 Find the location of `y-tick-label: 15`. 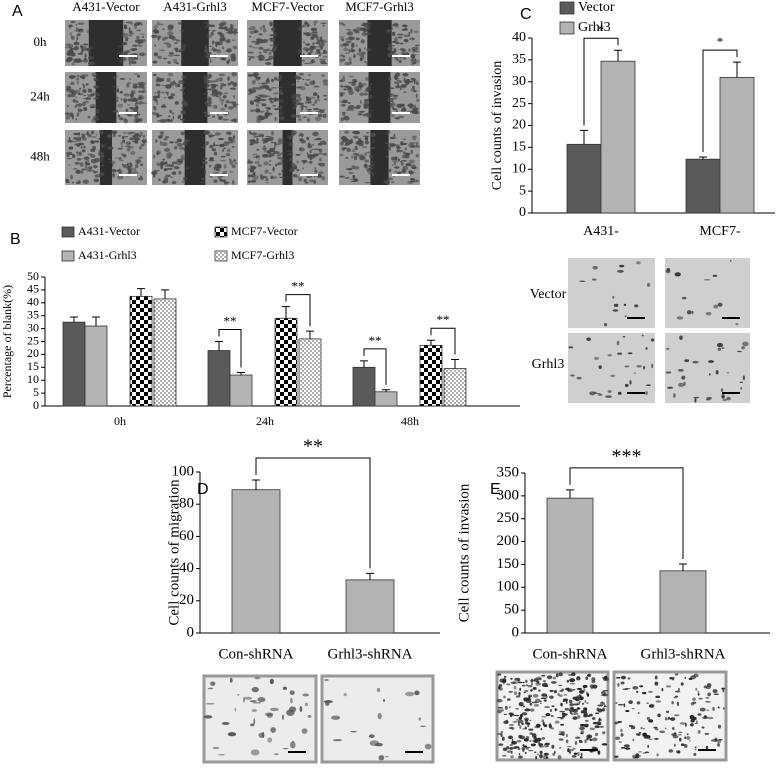

y-tick-label: 15 is located at coordinates (519, 147).